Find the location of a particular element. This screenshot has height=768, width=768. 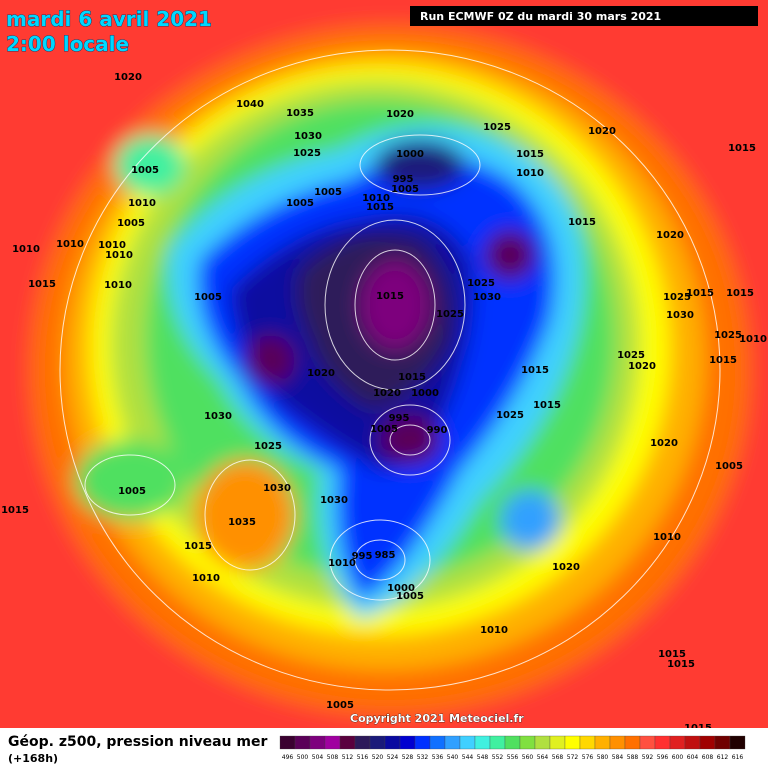

color-label: 508 is located at coordinates (333, 757).